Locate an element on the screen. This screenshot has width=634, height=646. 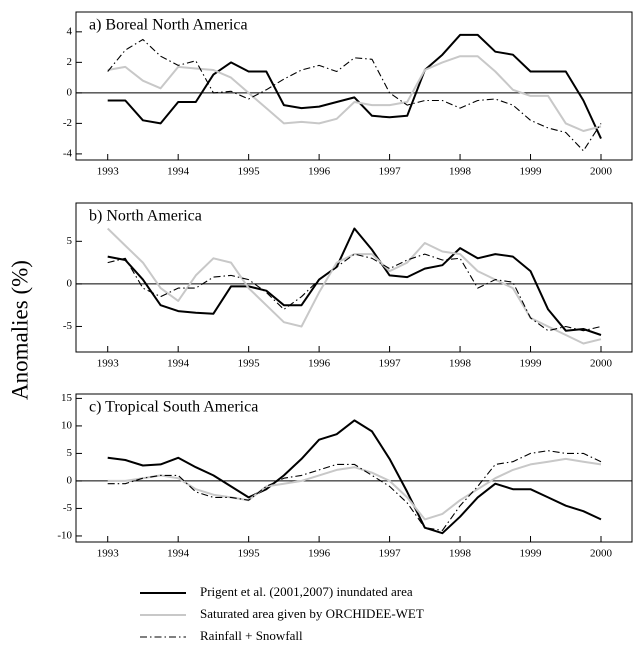
y-tick-label: 4 is located at coordinates (70, 31).